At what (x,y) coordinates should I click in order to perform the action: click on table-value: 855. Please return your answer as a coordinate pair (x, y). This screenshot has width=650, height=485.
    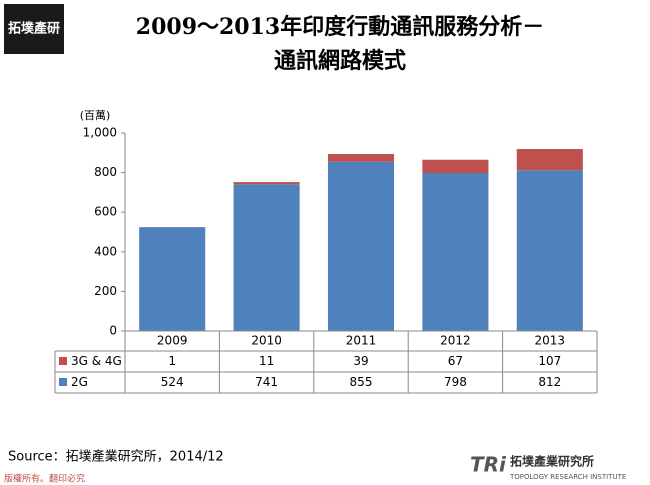
    Looking at the image, I should click on (361, 382).